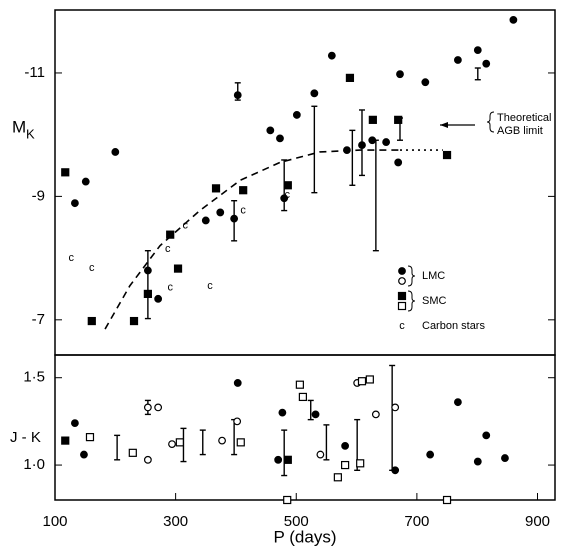 The width and height of the screenshot is (570, 555). I want to click on annotation-brace, so click(490, 122).